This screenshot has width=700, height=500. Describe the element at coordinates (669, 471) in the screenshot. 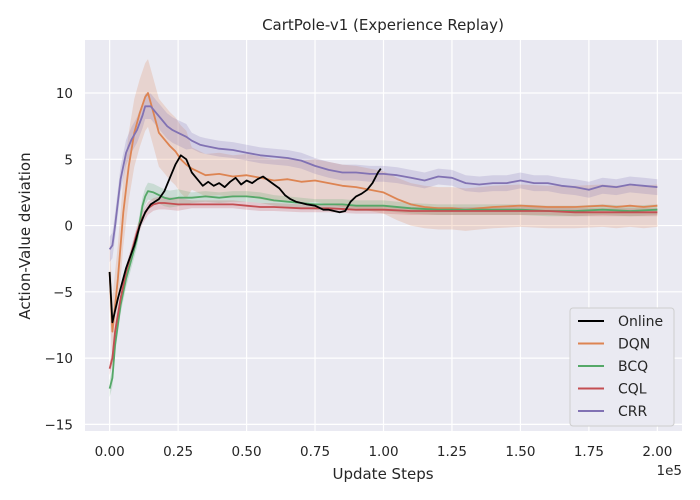

I see `x-offset-label: 1e5` at that location.